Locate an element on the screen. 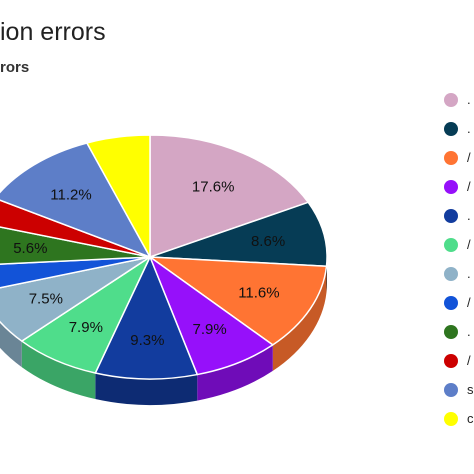 The width and height of the screenshot is (474, 474). chart-subtitle: rors is located at coordinates (15, 67).